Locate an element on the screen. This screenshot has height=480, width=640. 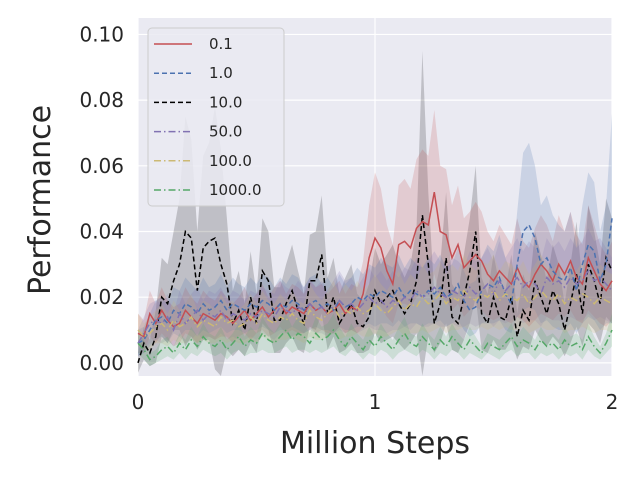
y-tick-label: 0.08 is located at coordinates (101, 100).